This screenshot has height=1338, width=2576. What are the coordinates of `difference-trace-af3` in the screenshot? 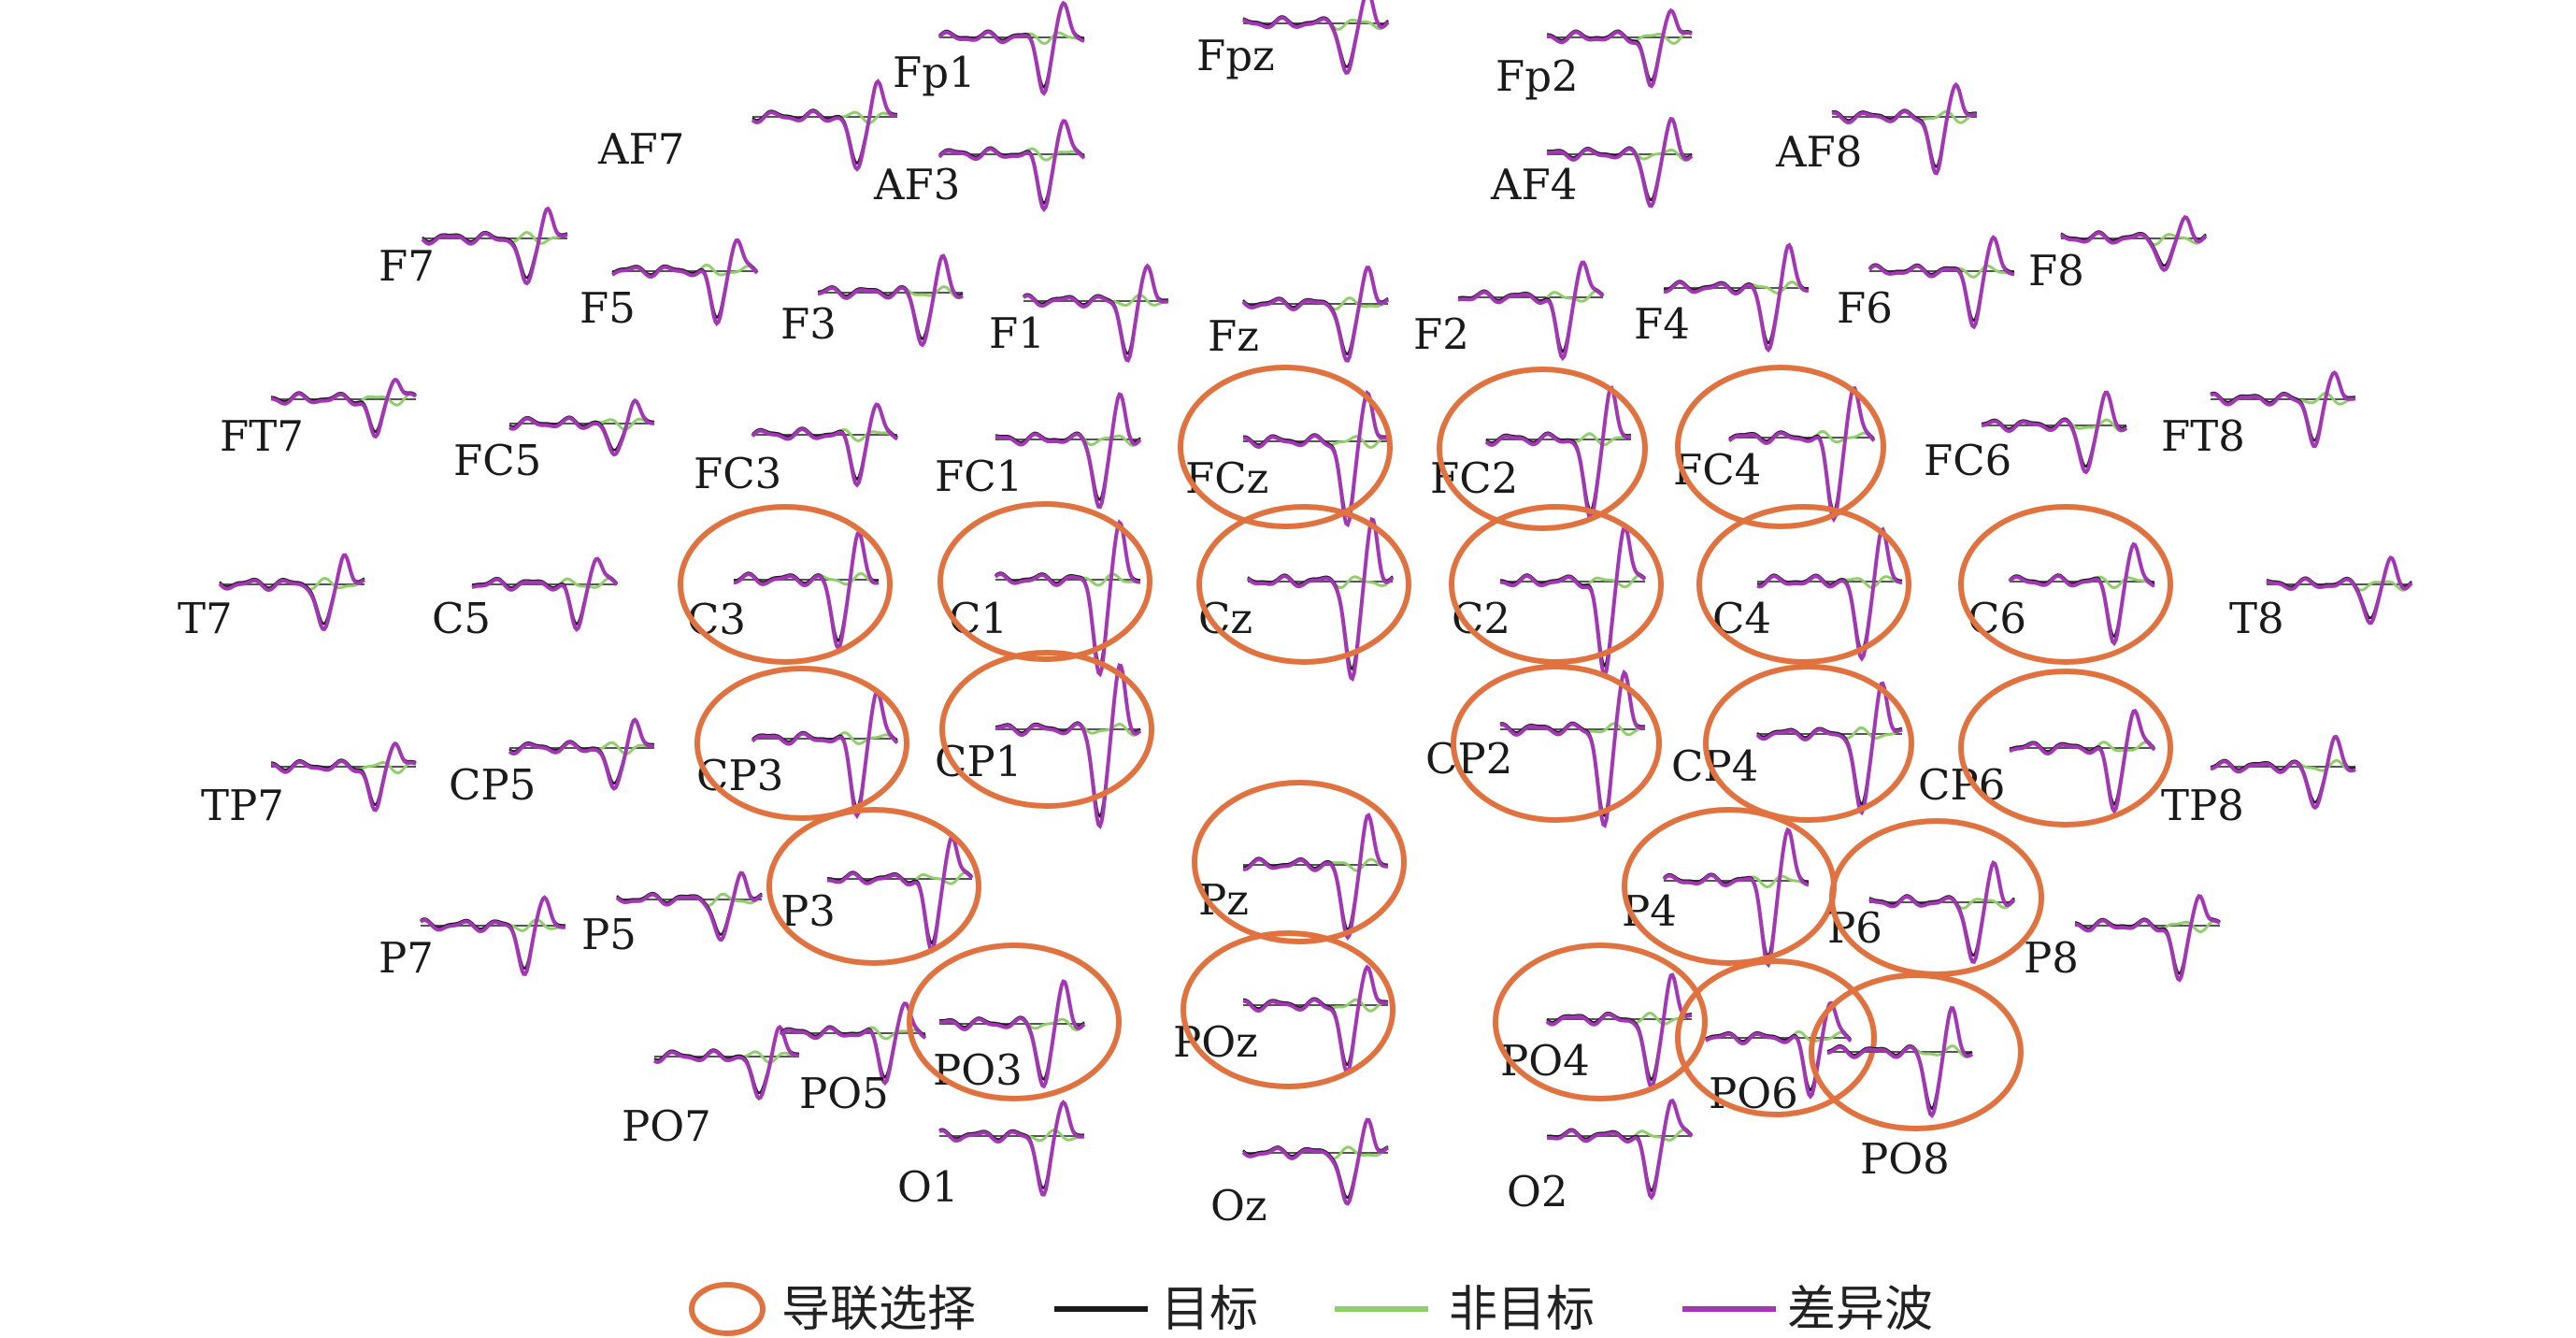 It's located at (1011, 165).